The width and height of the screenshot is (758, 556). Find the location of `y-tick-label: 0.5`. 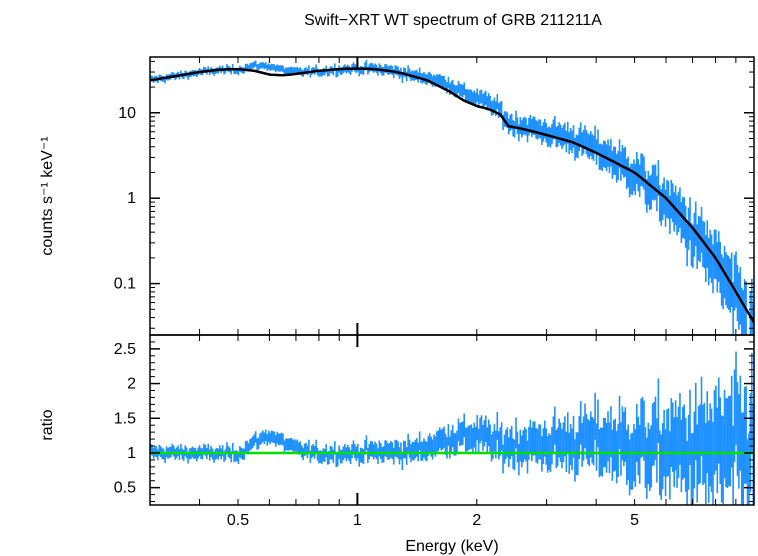

y-tick-label: 0.5 is located at coordinates (125, 488).